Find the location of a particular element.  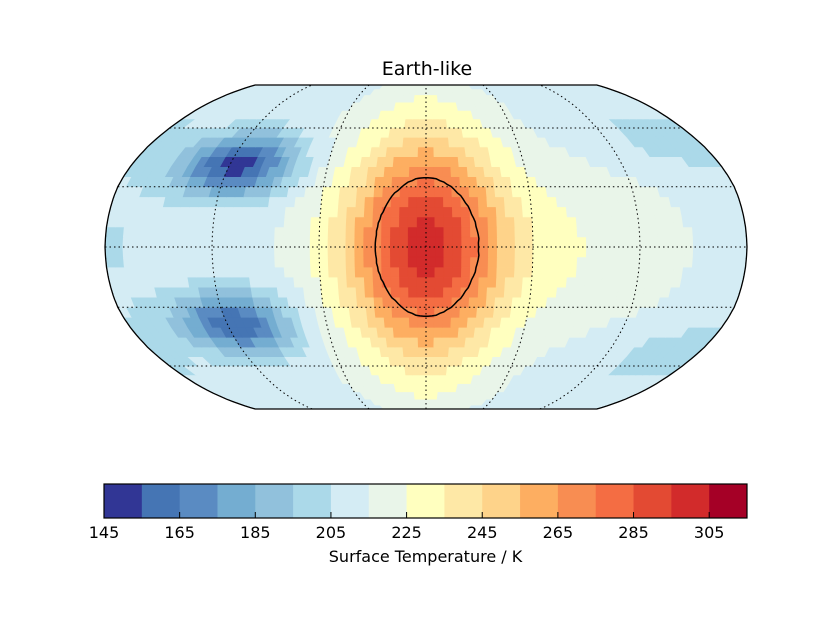

colorbar-tick-label: 305 is located at coordinates (709, 532).